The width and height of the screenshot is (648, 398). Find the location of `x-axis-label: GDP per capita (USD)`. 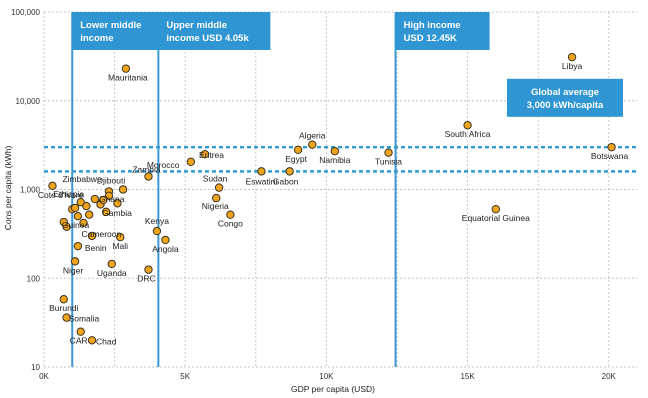

x-axis-label: GDP per capita (USD) is located at coordinates (333, 389).